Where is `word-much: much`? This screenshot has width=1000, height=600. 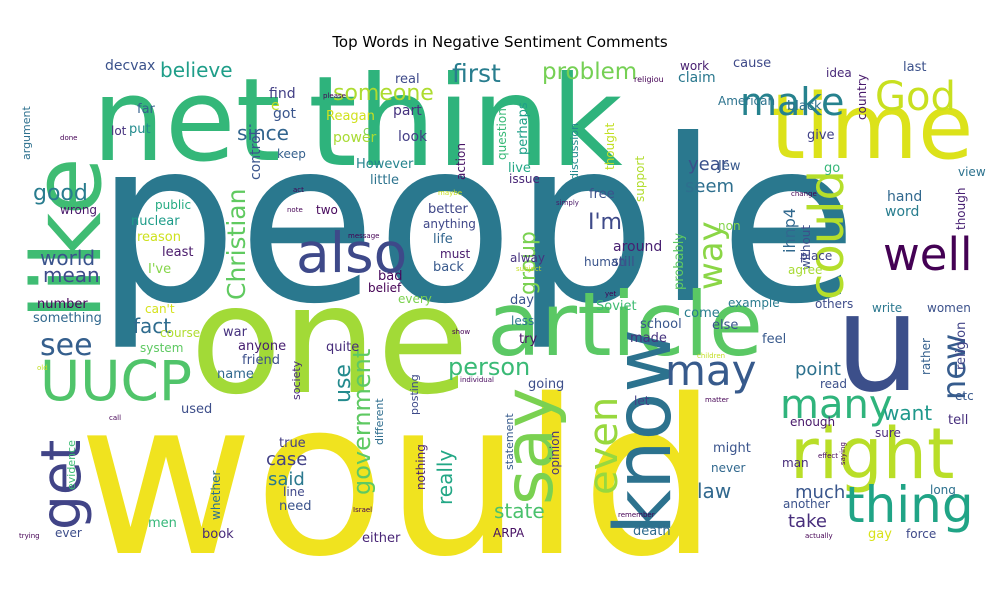
word-much: much is located at coordinates (820, 492).